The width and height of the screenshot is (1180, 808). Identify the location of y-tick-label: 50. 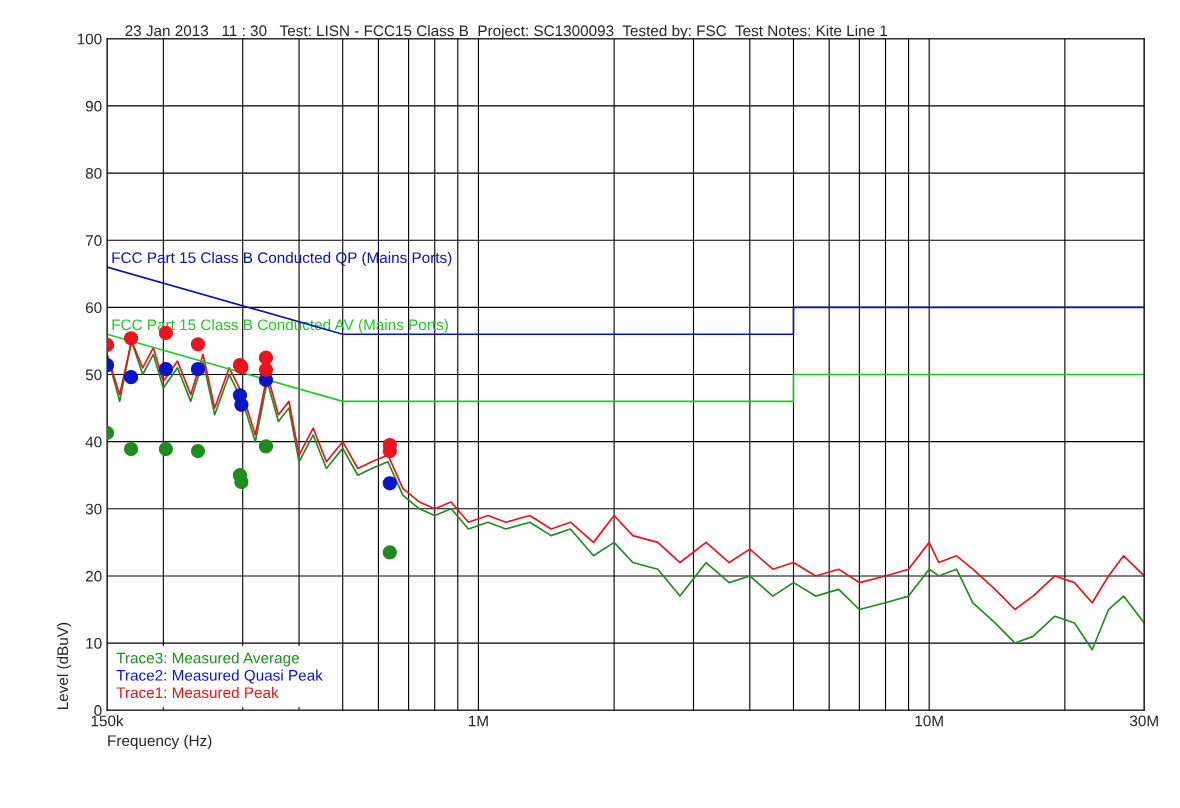
(93, 375).